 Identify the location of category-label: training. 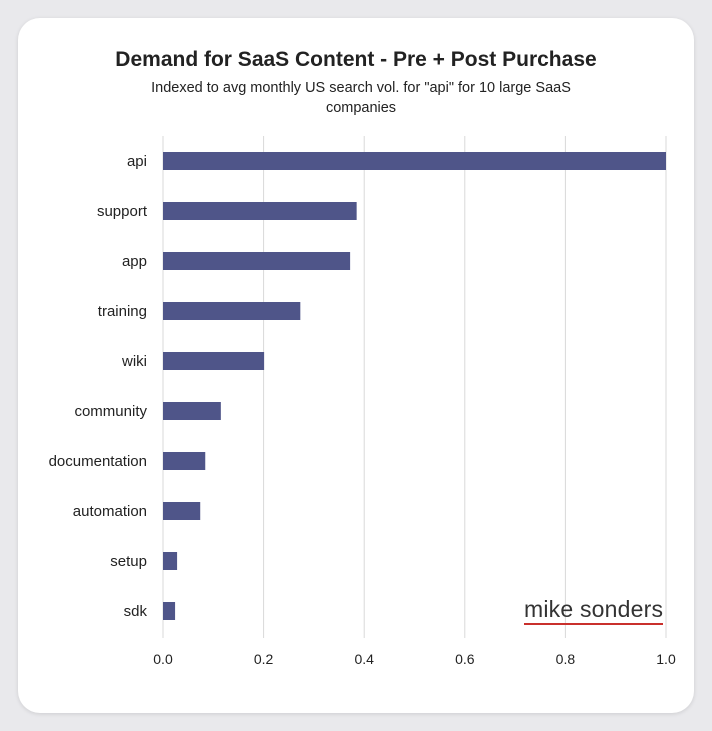
(122, 311).